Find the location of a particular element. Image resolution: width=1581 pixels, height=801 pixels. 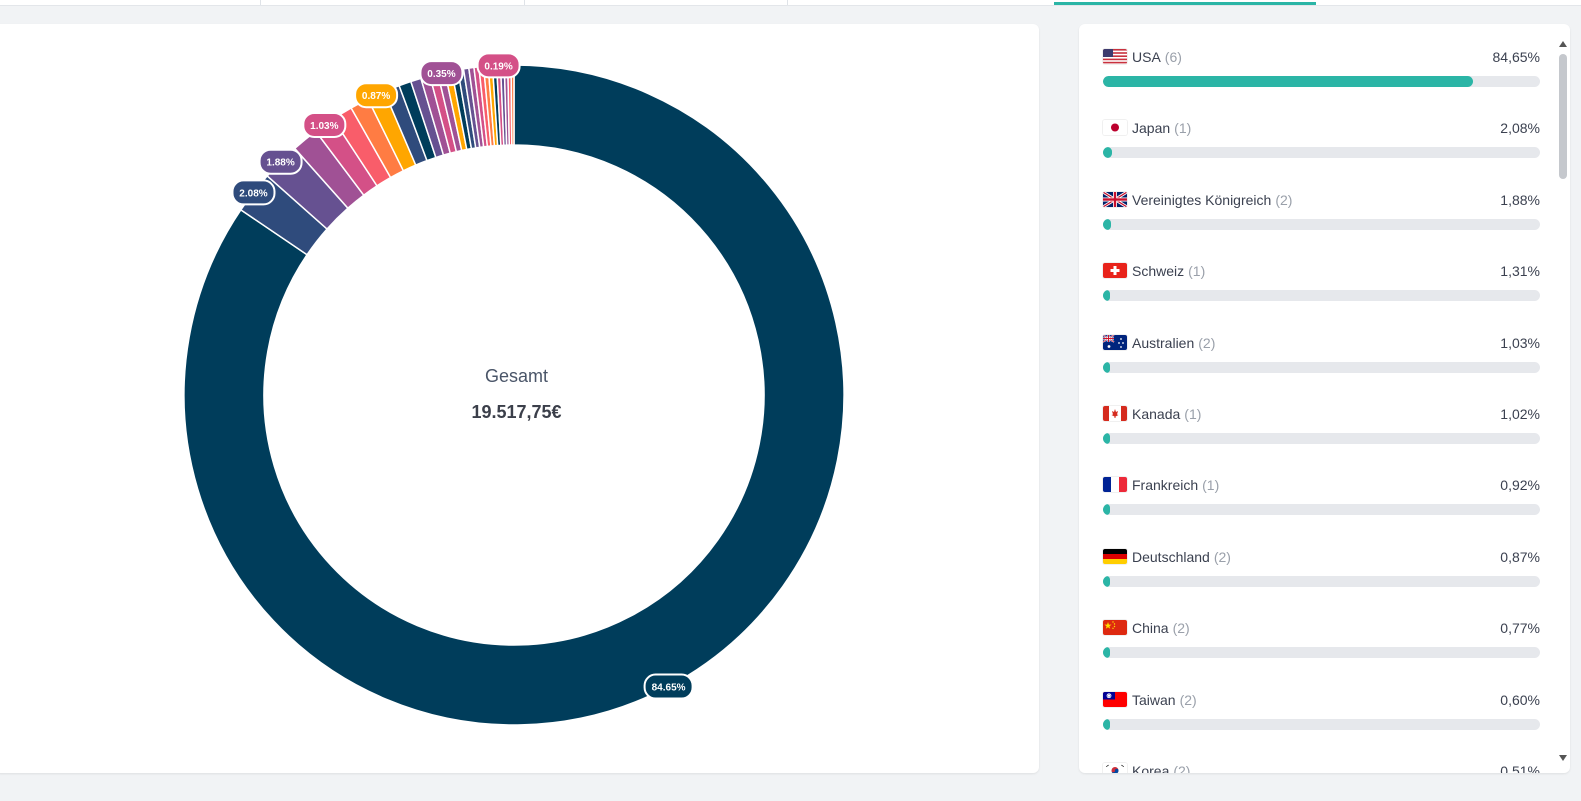

top-tab-strip is located at coordinates (790, 3).